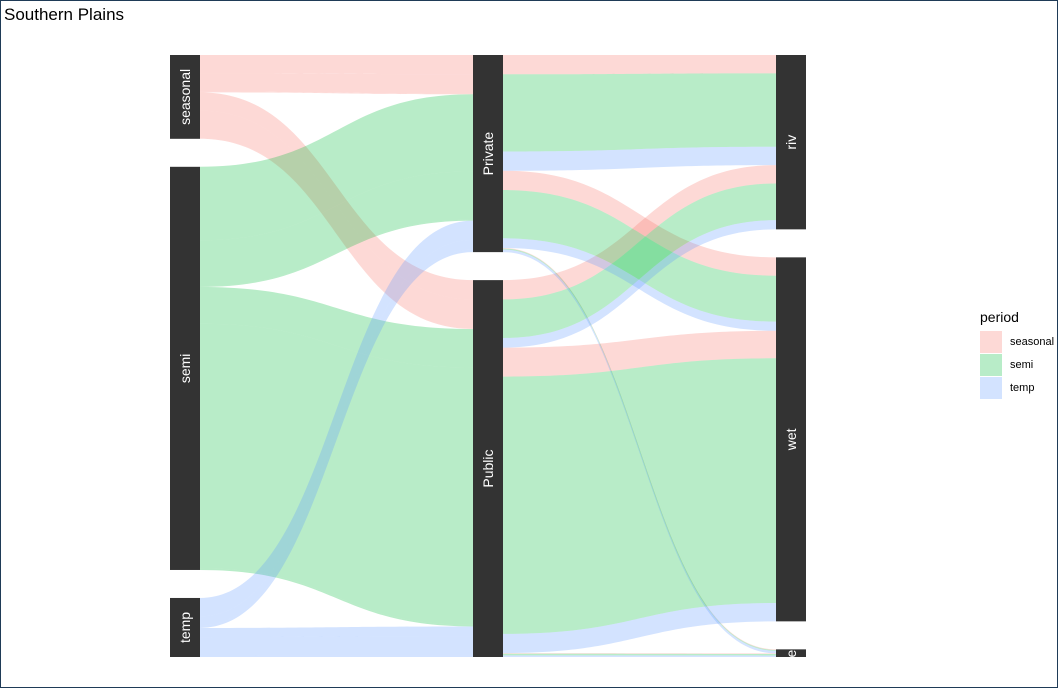 This screenshot has width=1058, height=688. I want to click on flow-semi-Public-ter-seg2, so click(639, 655).